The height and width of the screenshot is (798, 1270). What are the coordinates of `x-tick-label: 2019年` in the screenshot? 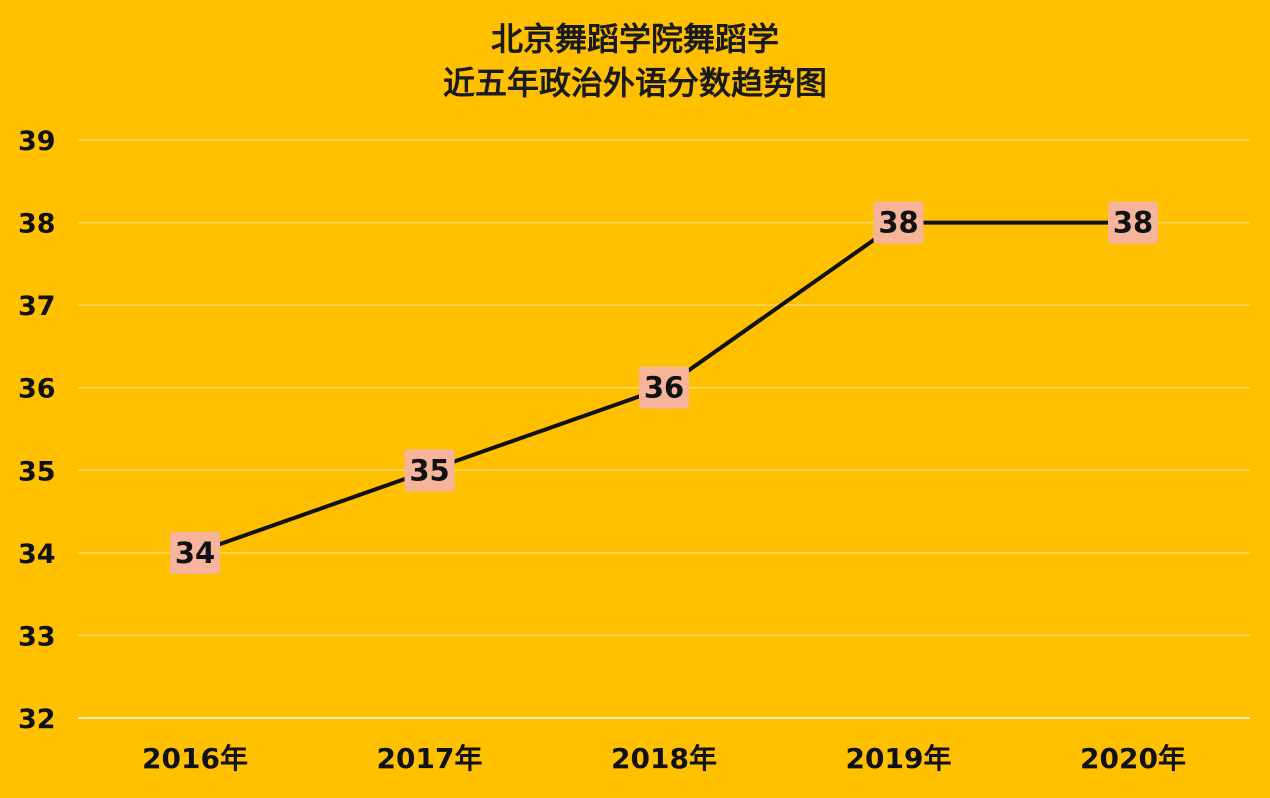 It's located at (899, 758).